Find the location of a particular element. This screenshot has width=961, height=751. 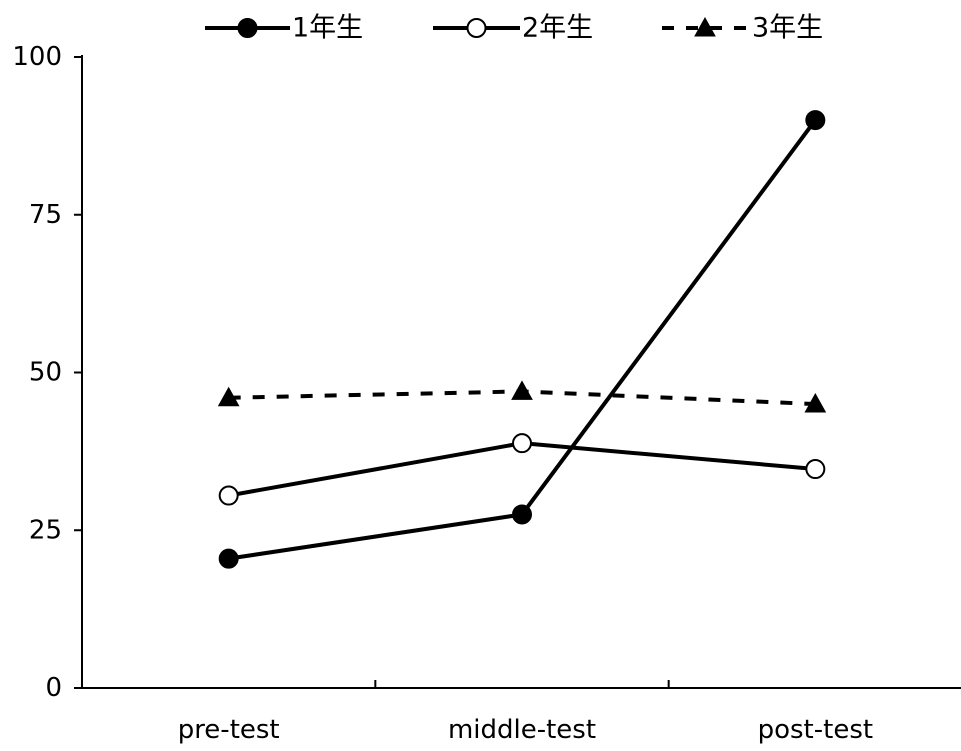

legend-item-1: 1年生 is located at coordinates (284, 28).